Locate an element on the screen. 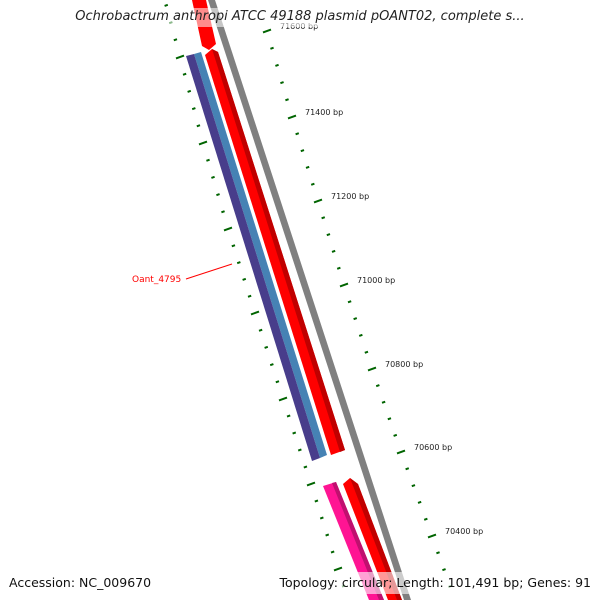 The height and width of the screenshot is (600, 600). gene-feature-pink-shade is located at coordinates (358, 541).